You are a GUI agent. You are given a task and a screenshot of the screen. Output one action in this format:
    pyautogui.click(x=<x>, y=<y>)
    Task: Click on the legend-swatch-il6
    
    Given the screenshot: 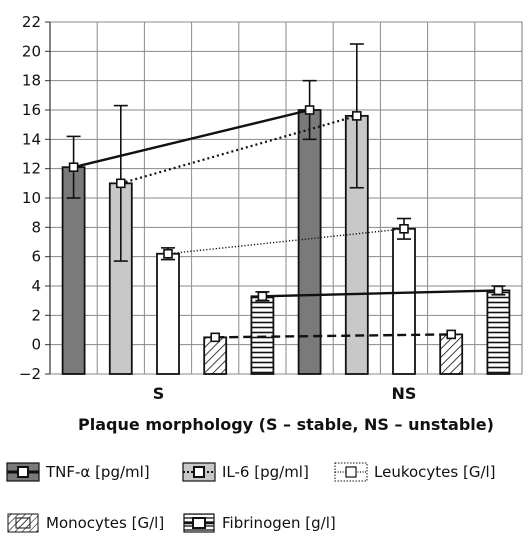 What is the action you would take?
    pyautogui.click(x=199, y=472)
    